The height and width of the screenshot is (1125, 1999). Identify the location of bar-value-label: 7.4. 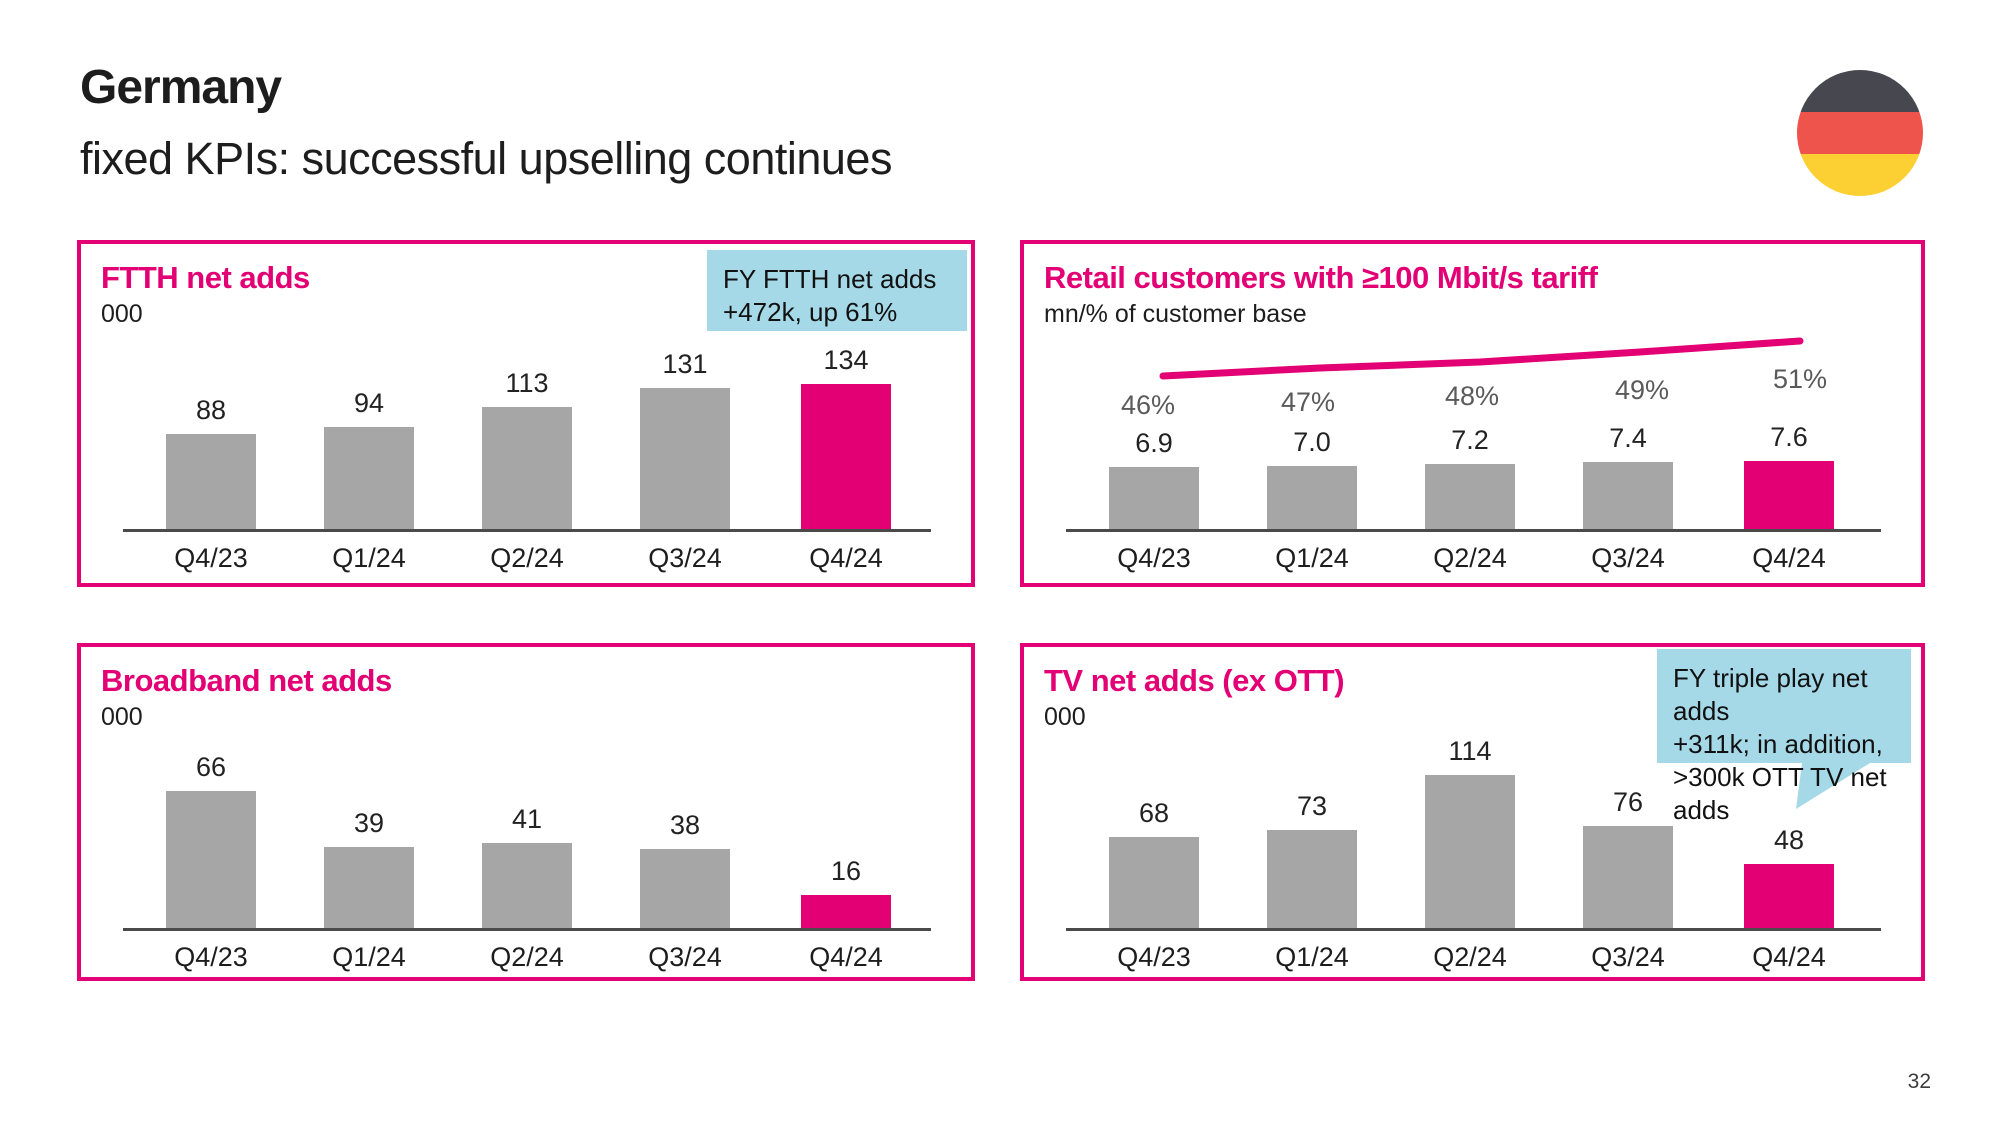
(1628, 438).